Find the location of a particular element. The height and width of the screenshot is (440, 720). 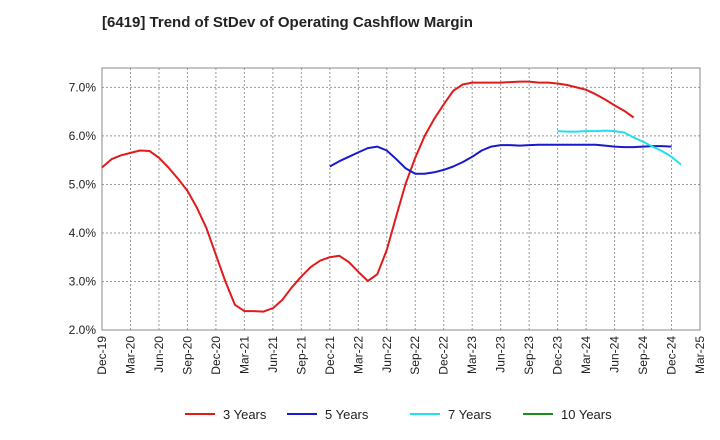

x-tick-label: Dec-22 is located at coordinates (444, 355).